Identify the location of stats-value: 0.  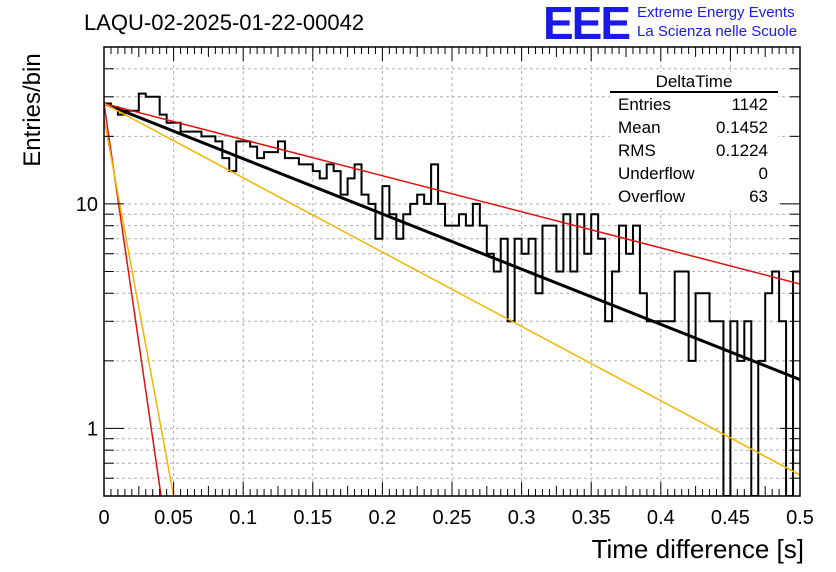
(763, 173).